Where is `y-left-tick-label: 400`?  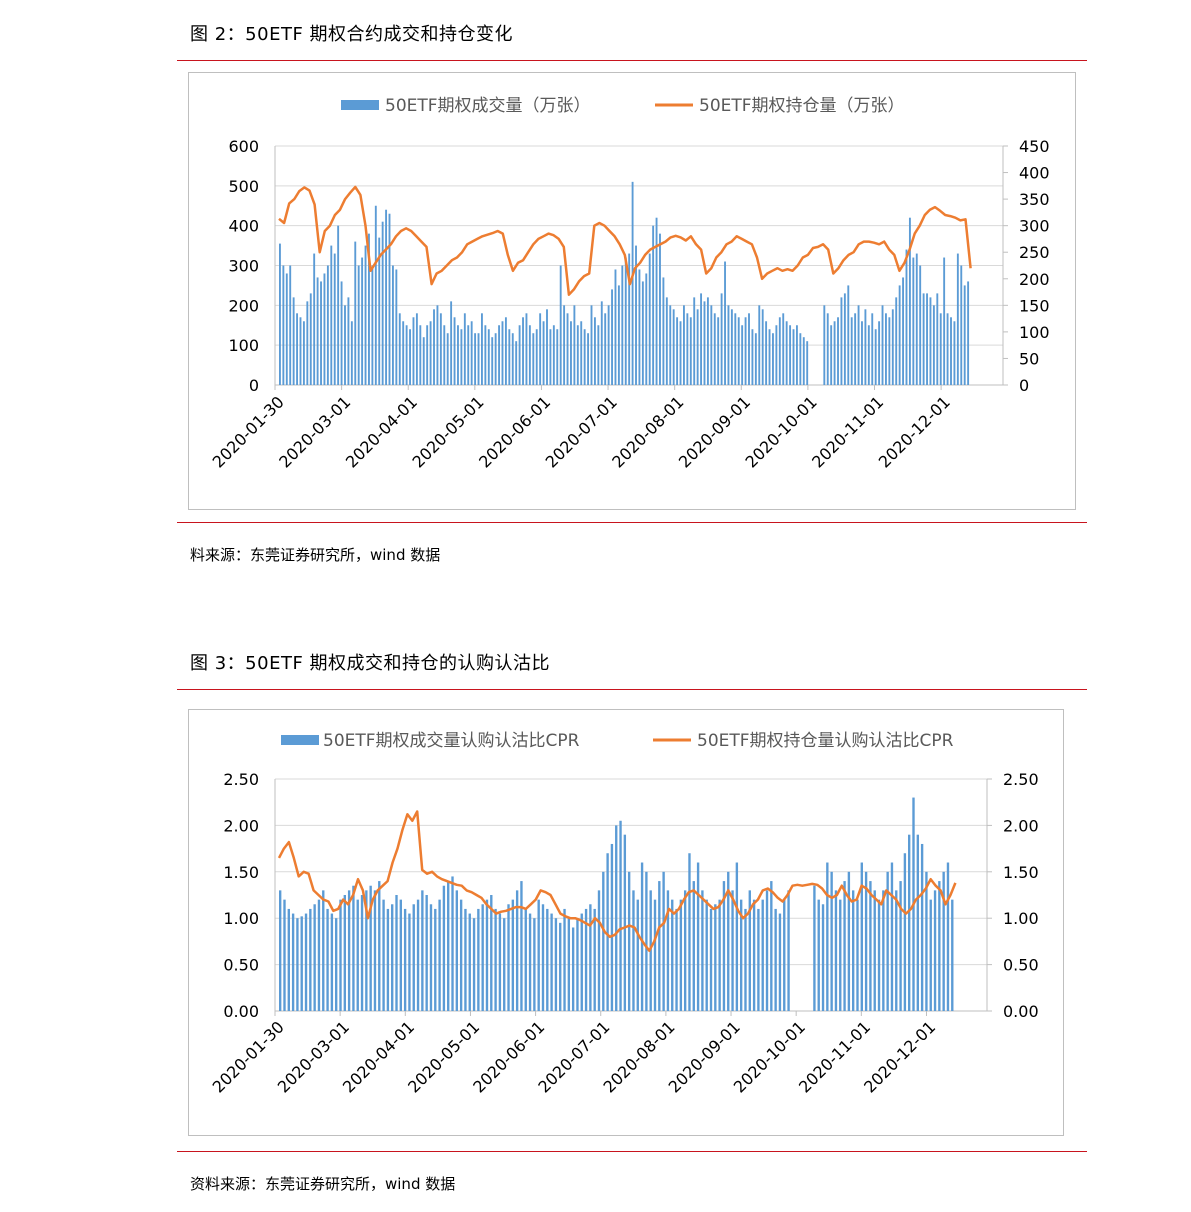
y-left-tick-label: 400 is located at coordinates (243, 226).